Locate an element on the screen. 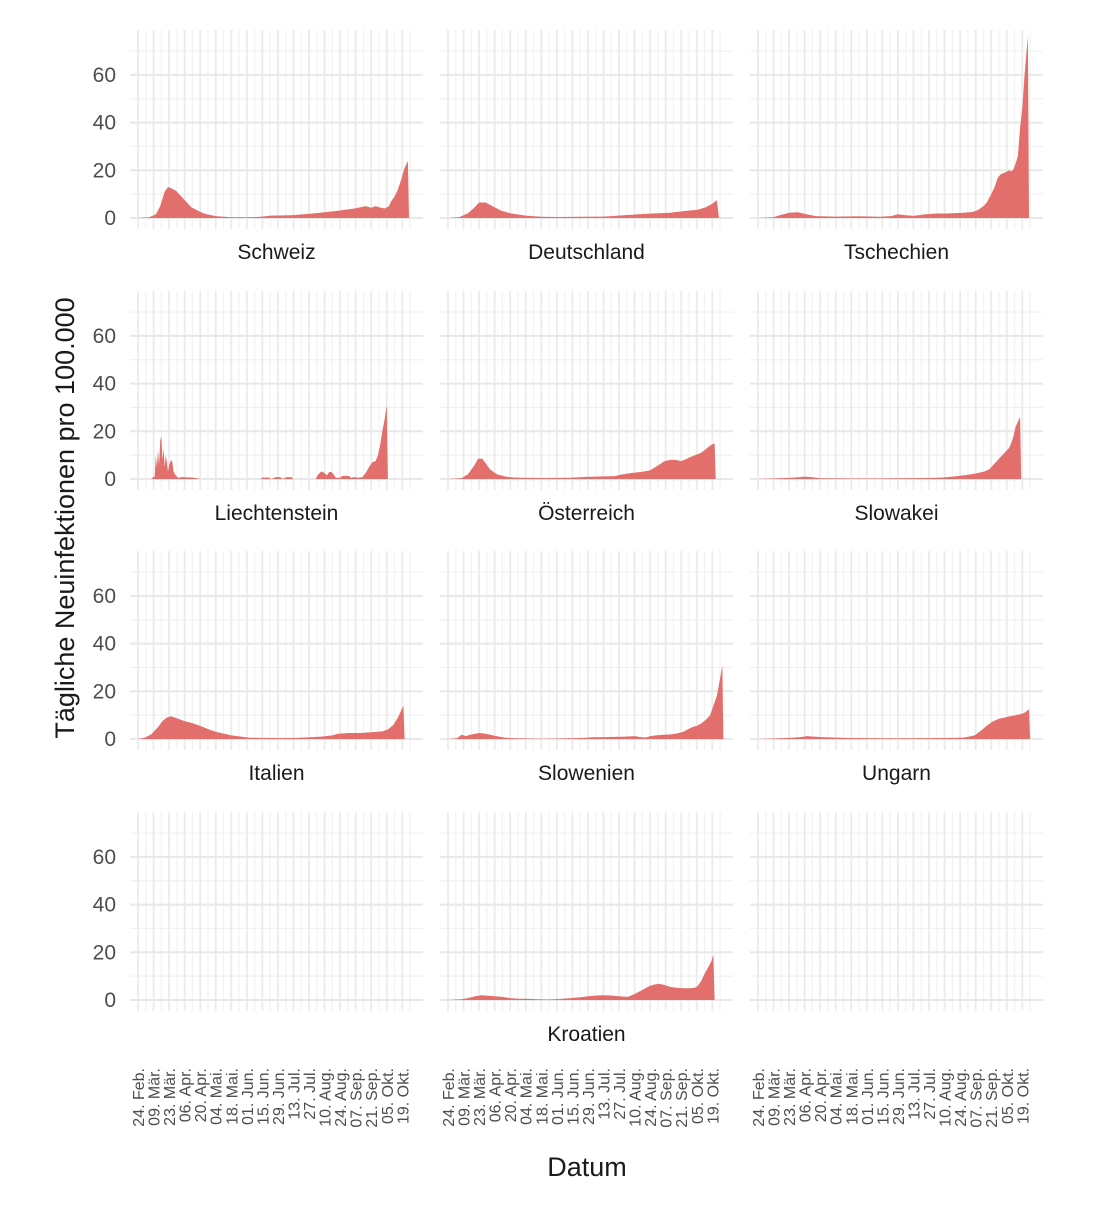  x-axis-label: Datum is located at coordinates (587, 1167).